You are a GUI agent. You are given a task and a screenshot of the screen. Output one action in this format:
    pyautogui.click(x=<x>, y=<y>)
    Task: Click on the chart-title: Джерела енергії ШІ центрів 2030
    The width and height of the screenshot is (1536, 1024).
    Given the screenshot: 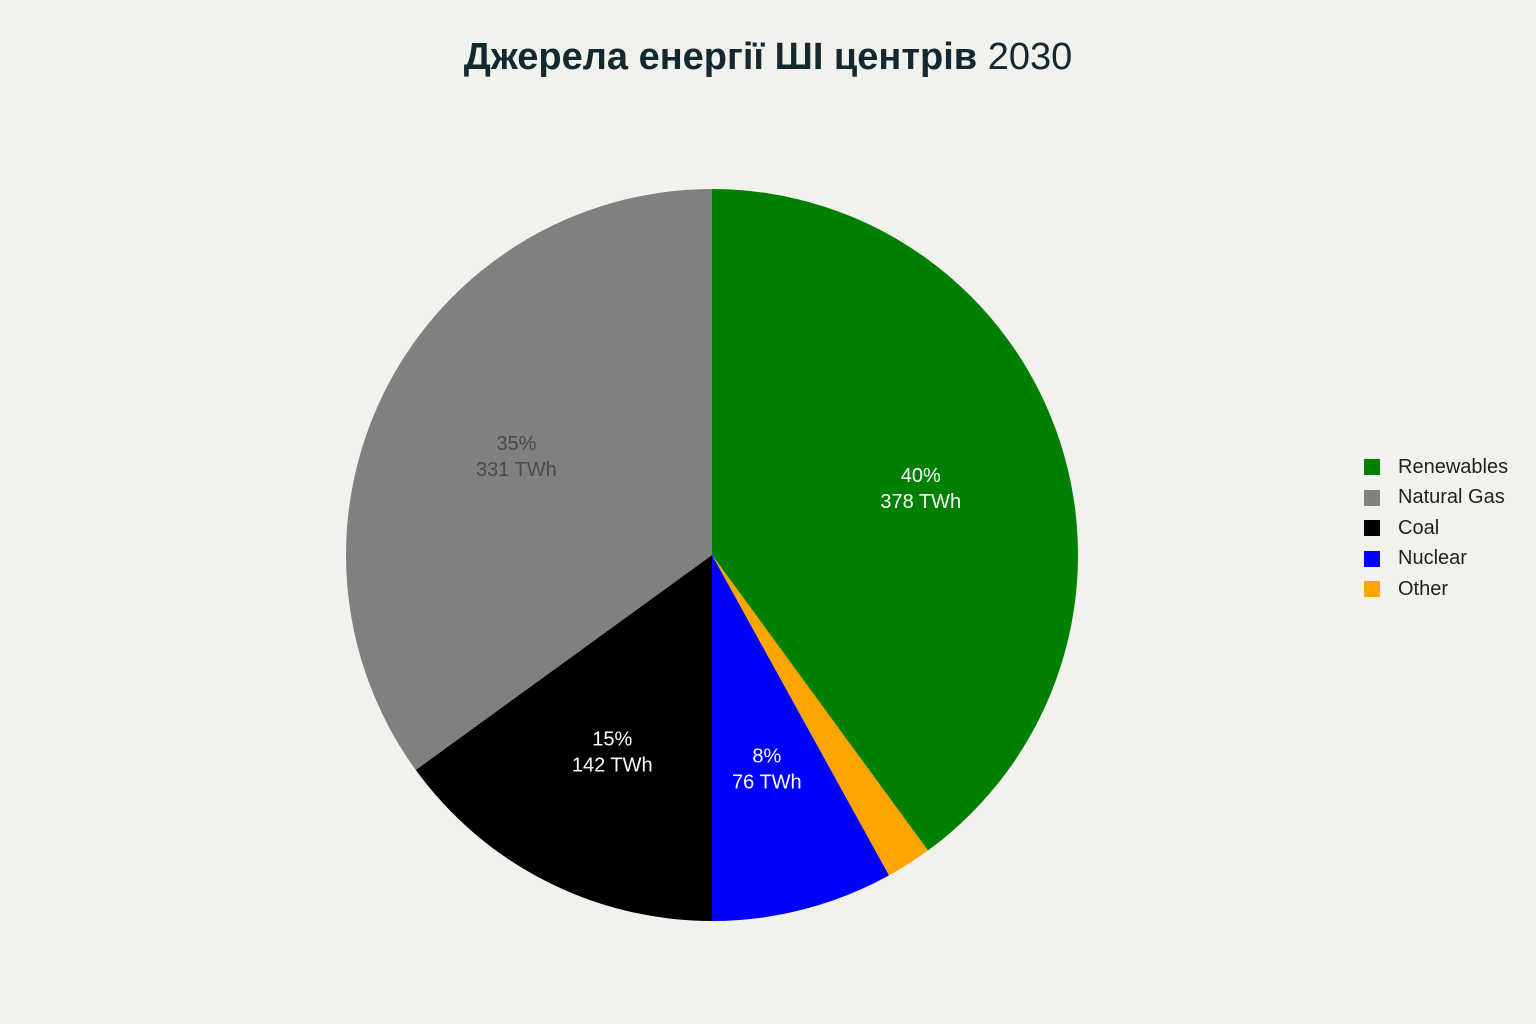 What is the action you would take?
    pyautogui.click(x=768, y=57)
    